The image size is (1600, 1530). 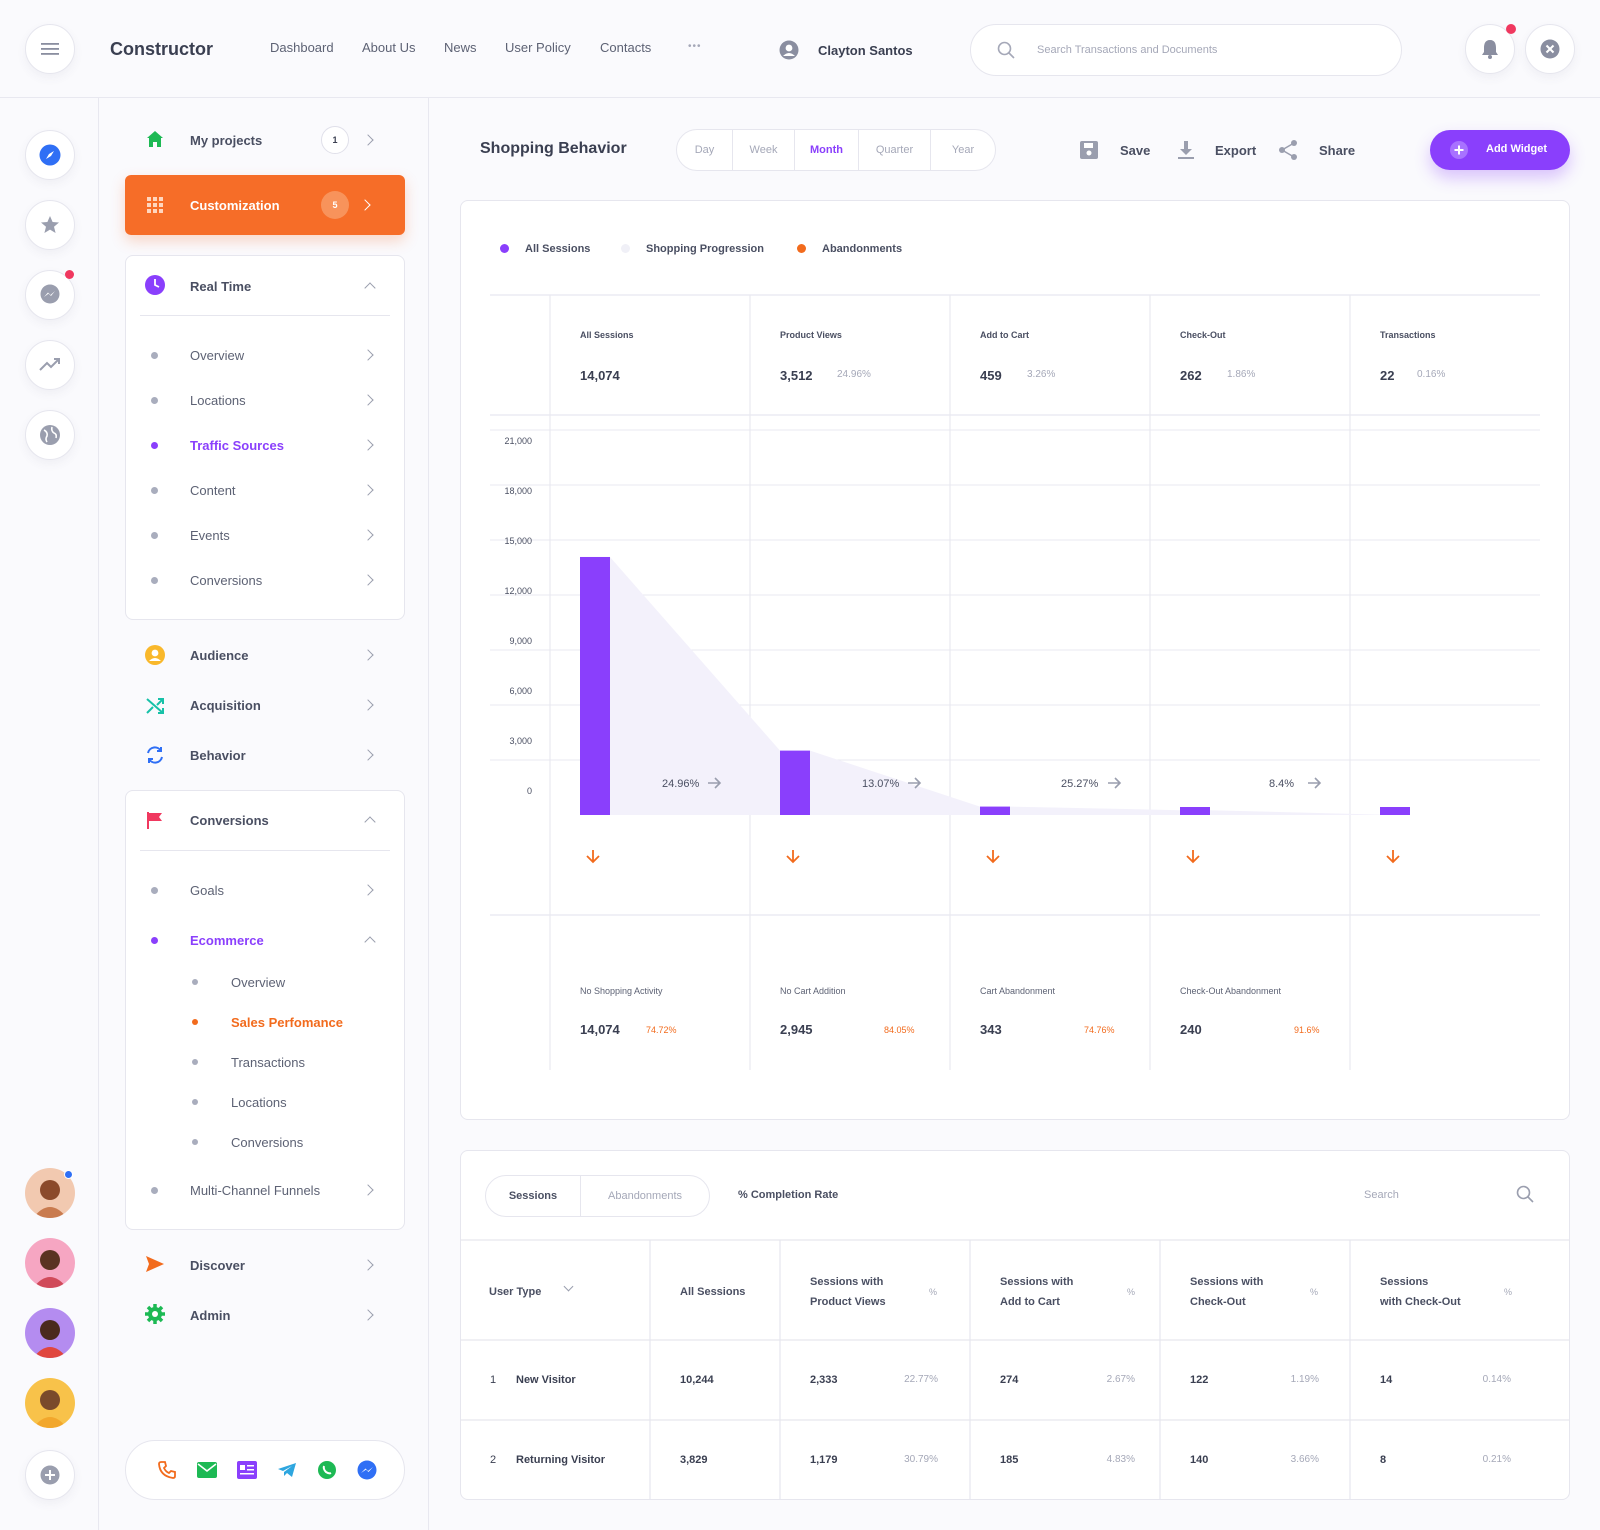 What do you see at coordinates (1525, 1194) in the screenshot?
I see `search-icon` at bounding box center [1525, 1194].